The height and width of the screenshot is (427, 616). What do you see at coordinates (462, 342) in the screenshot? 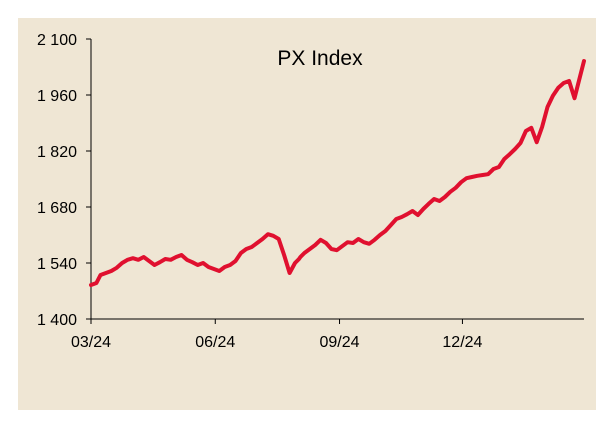
I see `x-tick-label: 12/24` at bounding box center [462, 342].